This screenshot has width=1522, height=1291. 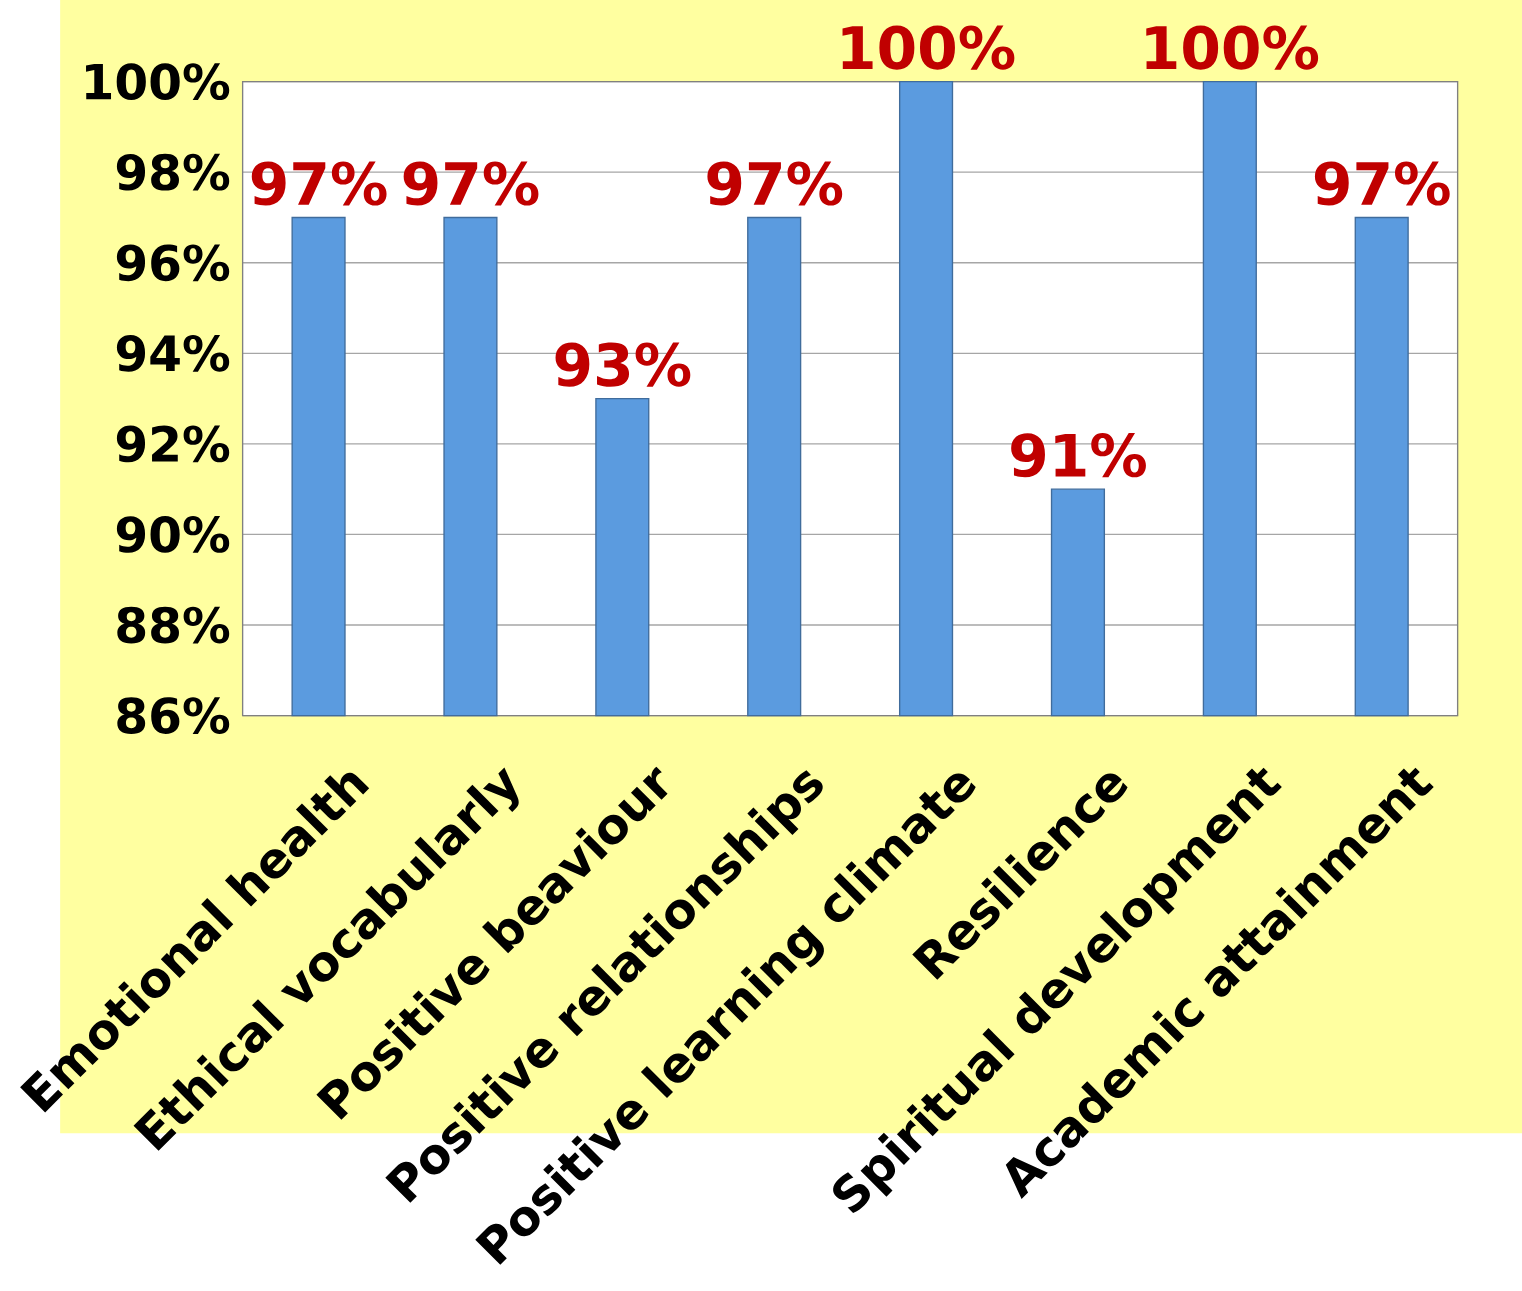 What do you see at coordinates (1078, 455) in the screenshot?
I see `data-label: 91%` at bounding box center [1078, 455].